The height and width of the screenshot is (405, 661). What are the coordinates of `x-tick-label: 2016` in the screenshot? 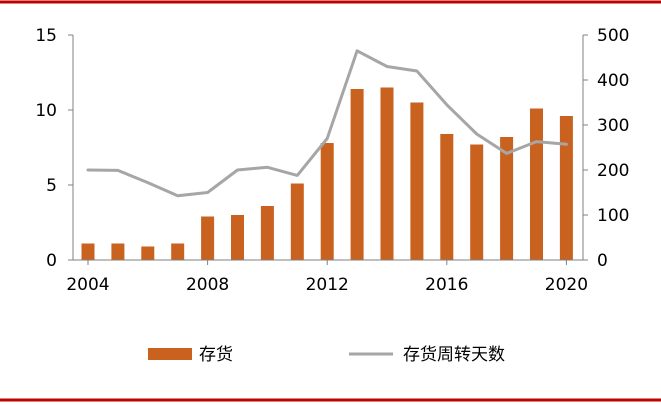 It's located at (446, 285).